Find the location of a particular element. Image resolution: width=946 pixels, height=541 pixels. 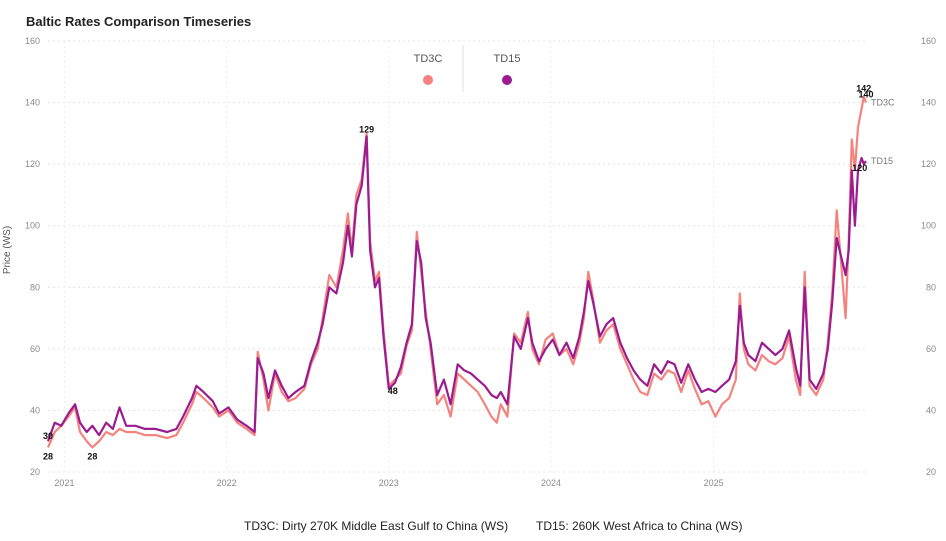

y-tick-label-right: 60 is located at coordinates (931, 349).